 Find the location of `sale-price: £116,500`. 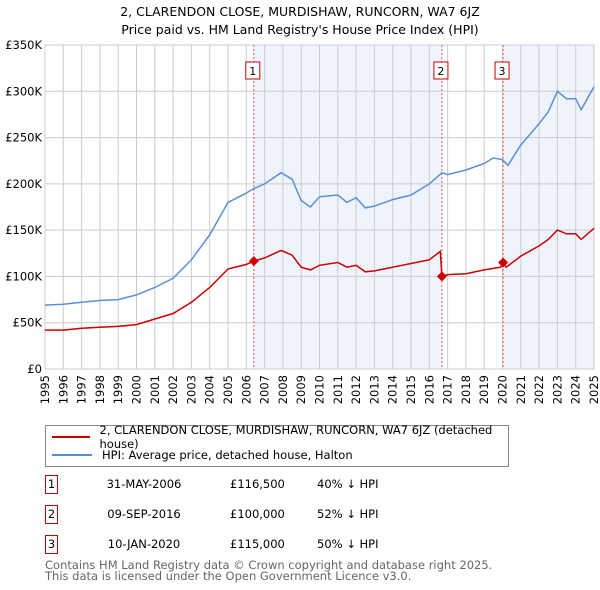

sale-price: £116,500 is located at coordinates (257, 484).